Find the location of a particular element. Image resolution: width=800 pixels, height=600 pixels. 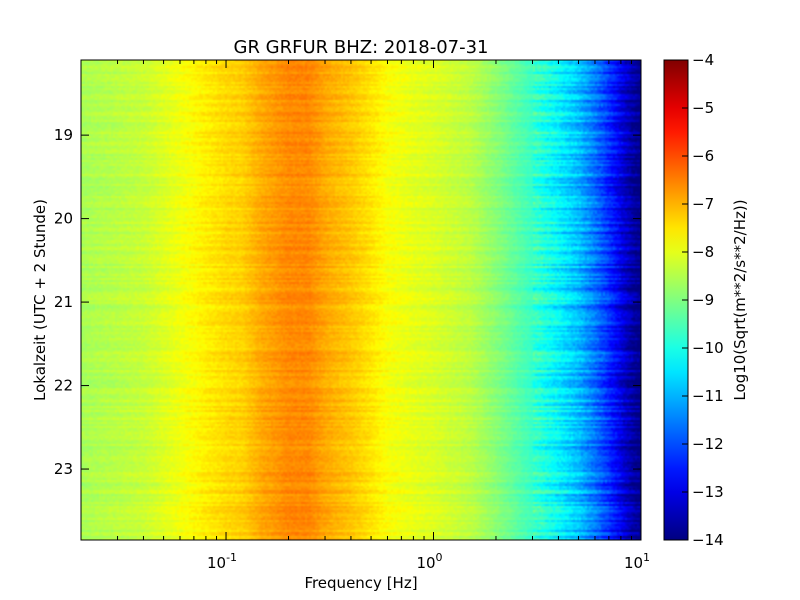

y-axis-label: Lokalzeit (UTC + 2 Stunde) is located at coordinates (40, 300).